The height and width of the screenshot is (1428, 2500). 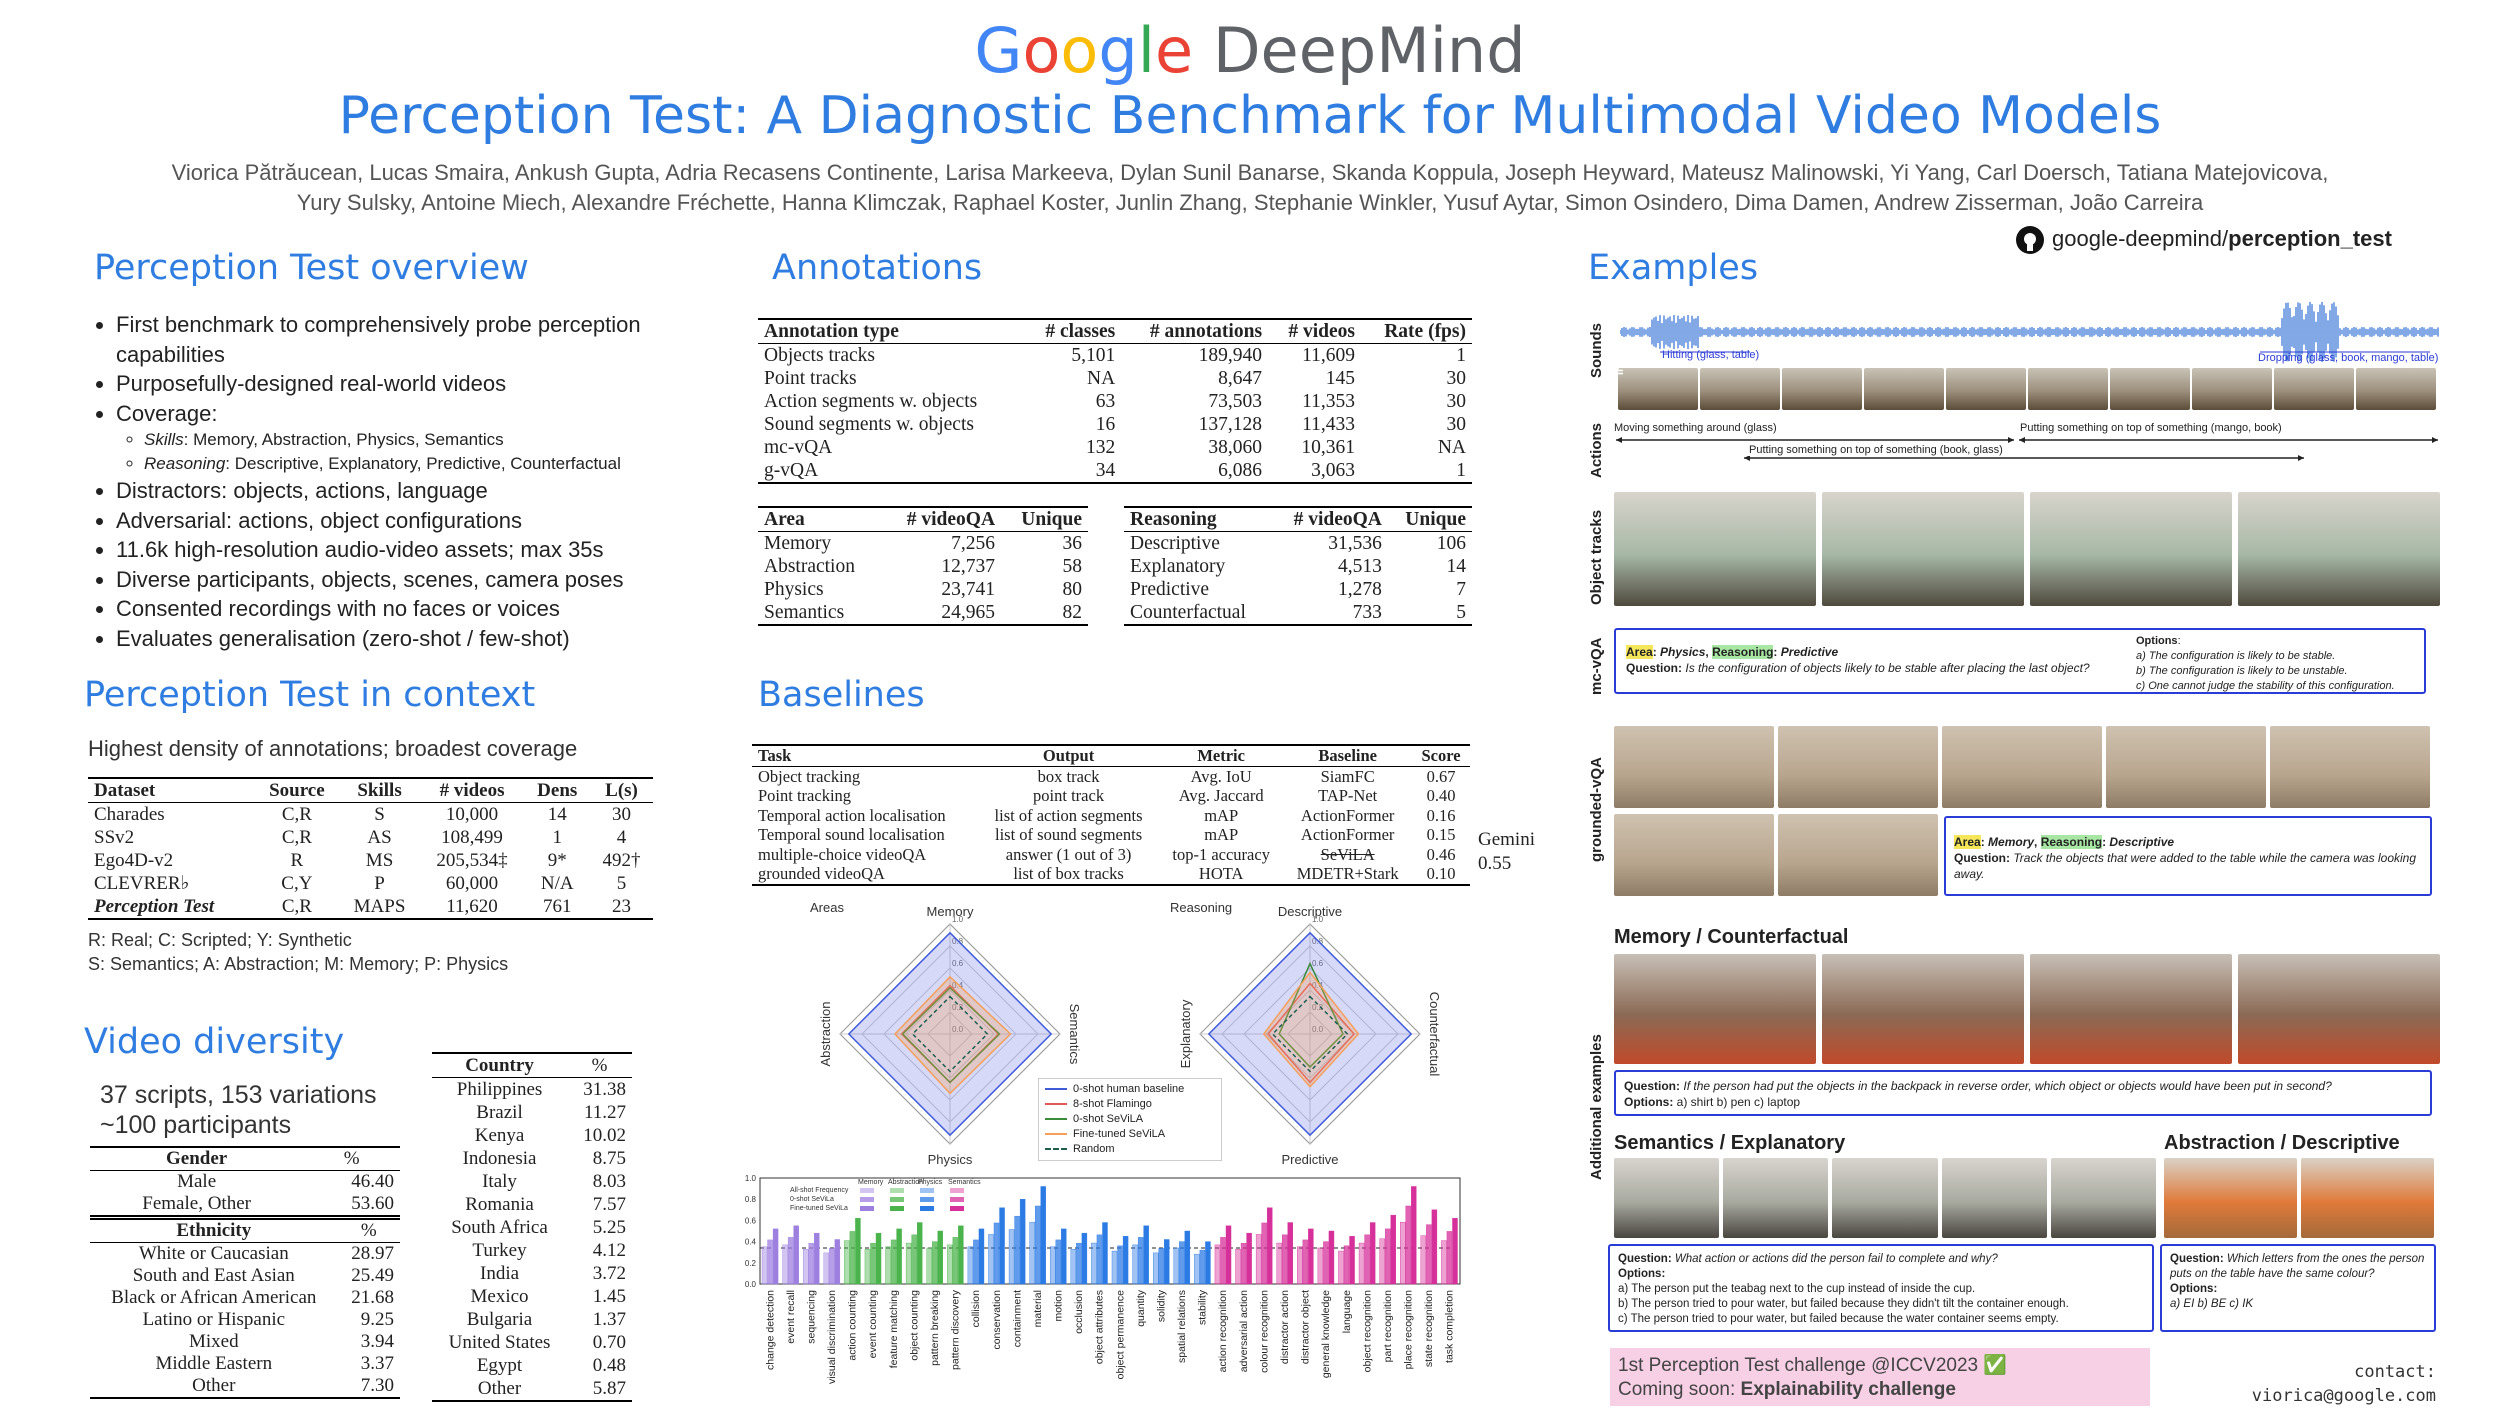 What do you see at coordinates (245, 1364) in the screenshot?
I see `table-row: Middle Eastern 3.37` at bounding box center [245, 1364].